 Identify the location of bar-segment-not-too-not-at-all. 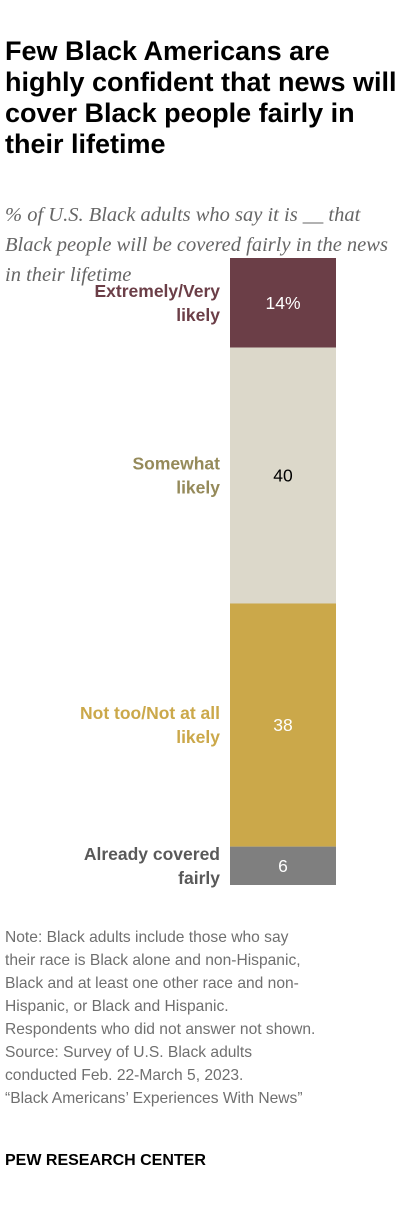
(283, 725).